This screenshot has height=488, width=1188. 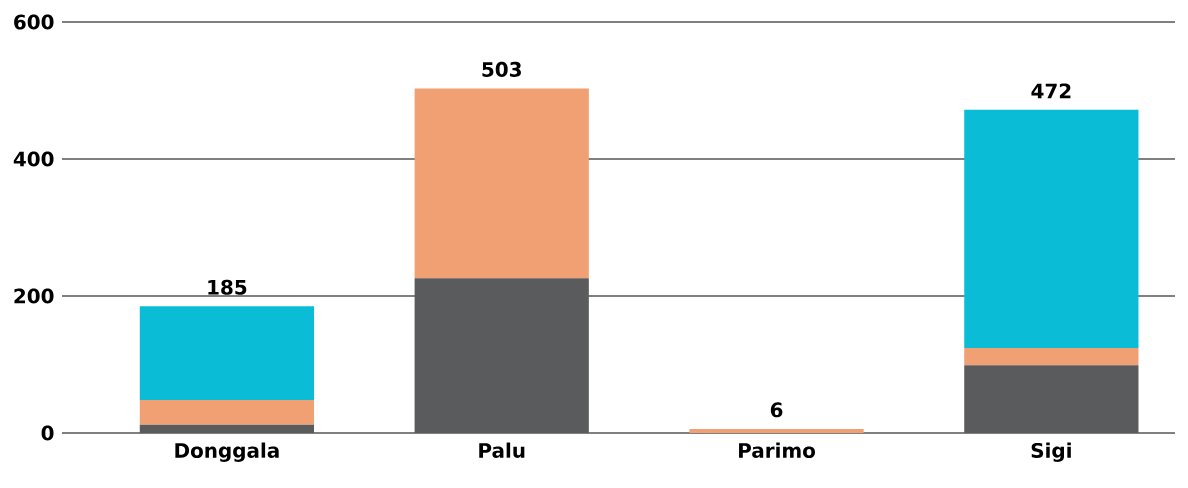 What do you see at coordinates (47, 433) in the screenshot?
I see `y-tick-label: 0` at bounding box center [47, 433].